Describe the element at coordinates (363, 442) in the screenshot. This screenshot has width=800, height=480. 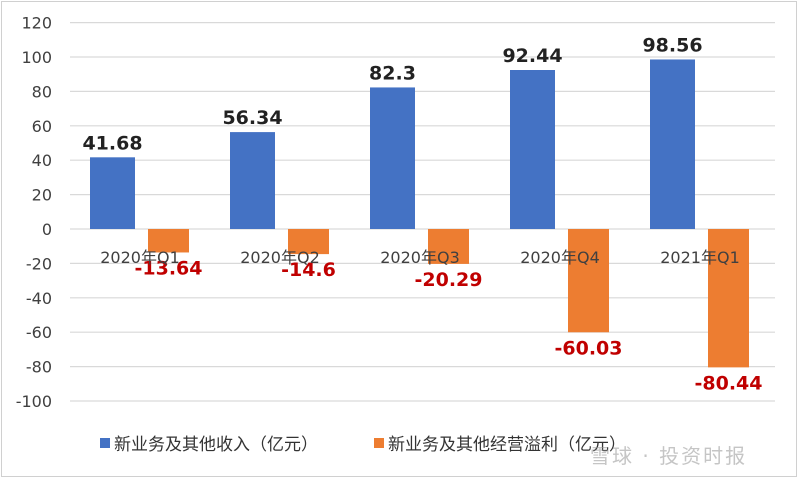
I see `legend: 新业务及其他收入（亿元） 新业务及其他经营溢利（亿元）` at that location.